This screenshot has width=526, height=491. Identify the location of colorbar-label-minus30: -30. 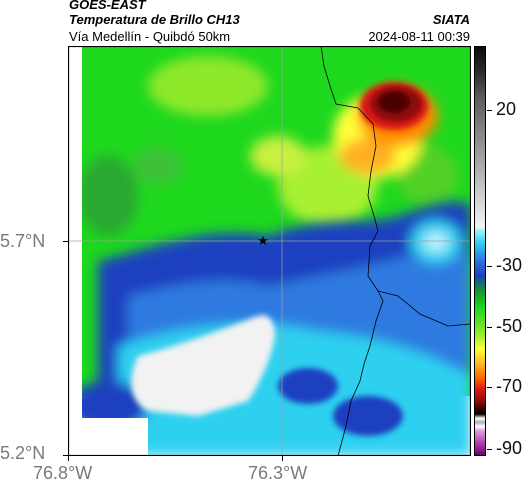
(509, 265).